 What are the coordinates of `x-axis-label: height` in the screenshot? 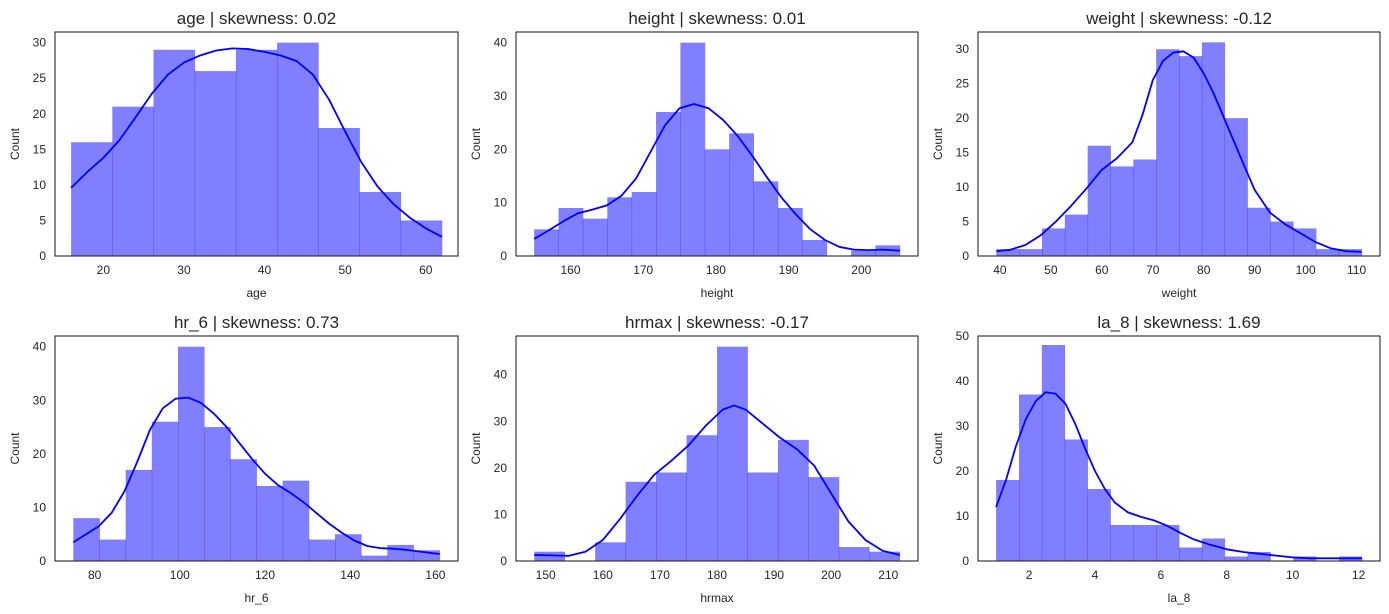 It's located at (717, 293).